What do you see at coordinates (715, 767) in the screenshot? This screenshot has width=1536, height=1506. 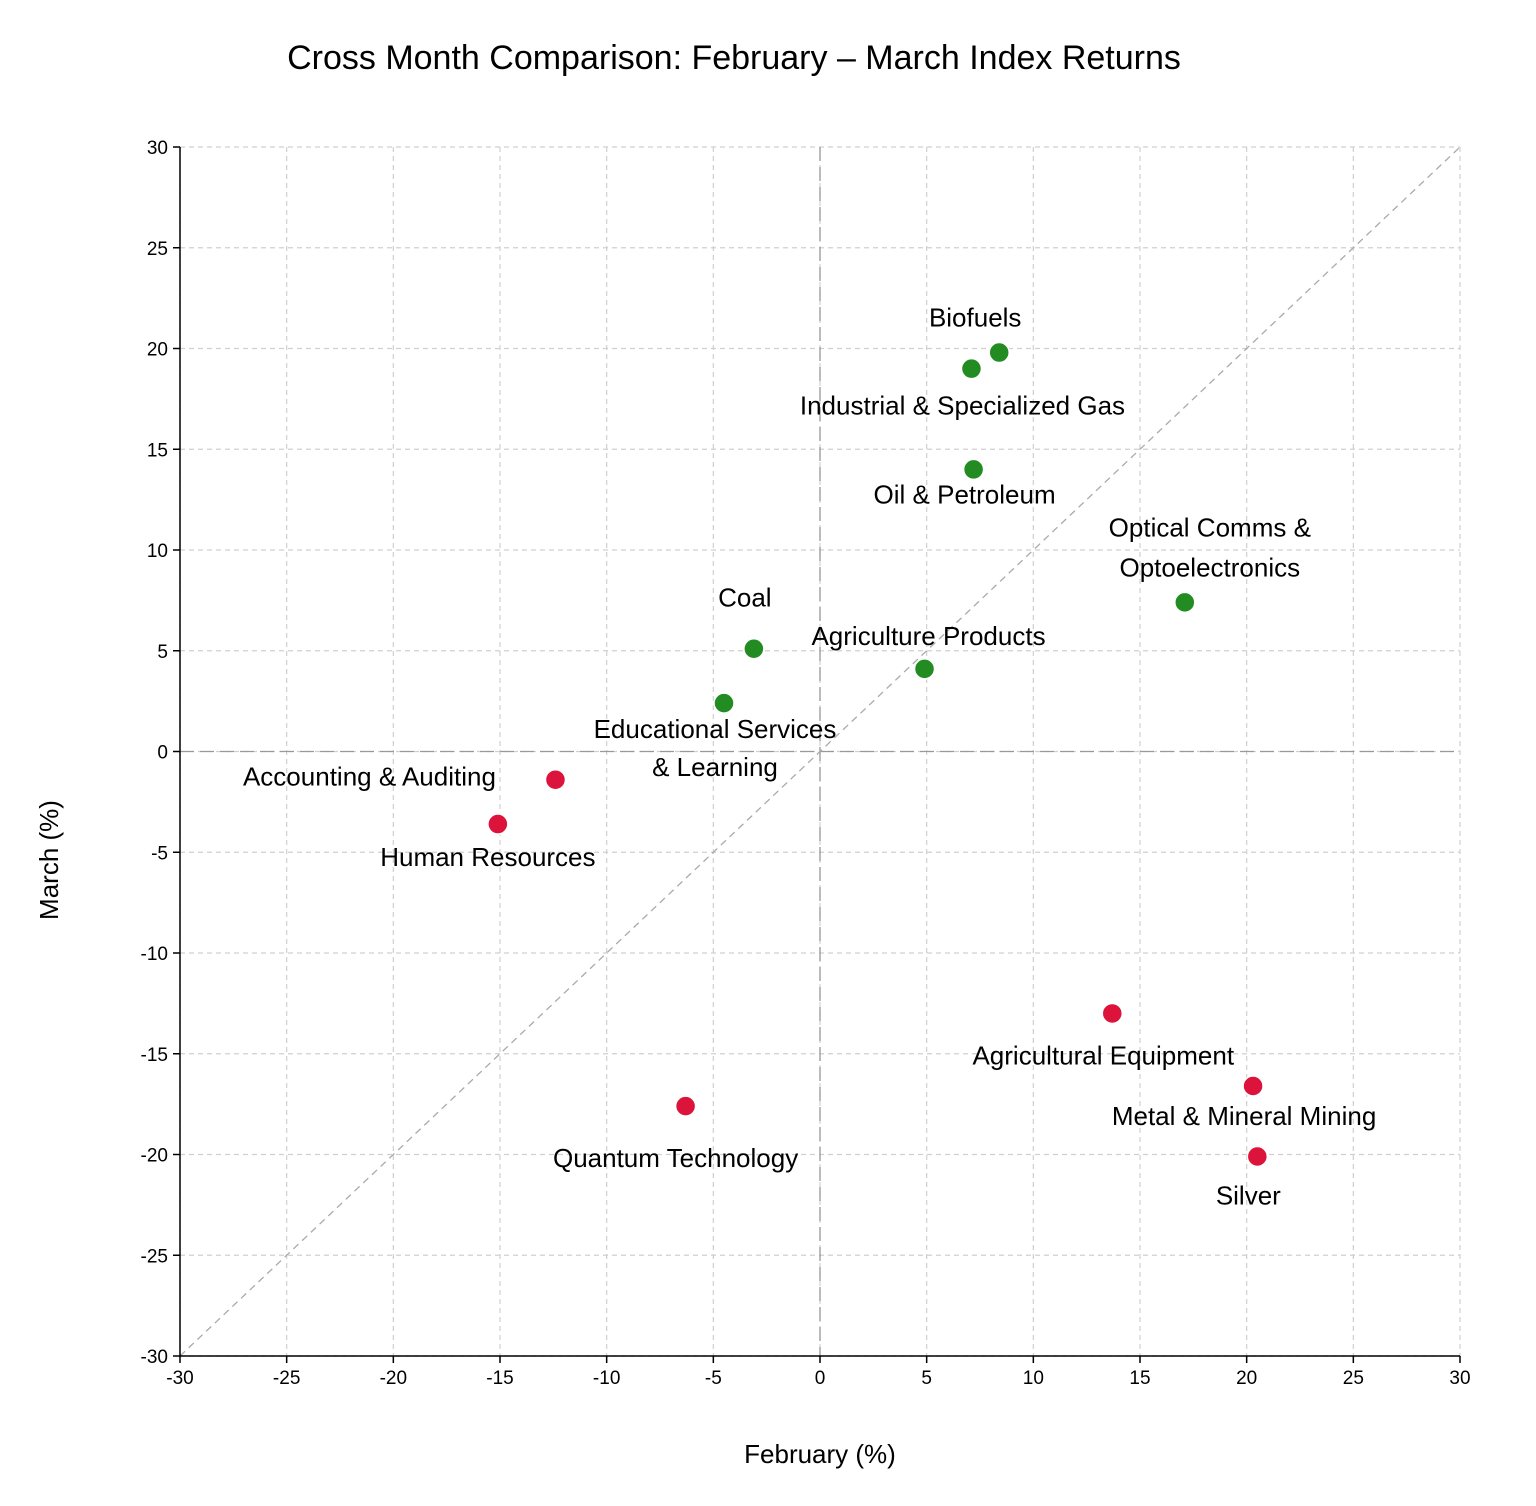 I see `point-label: & Learning` at bounding box center [715, 767].